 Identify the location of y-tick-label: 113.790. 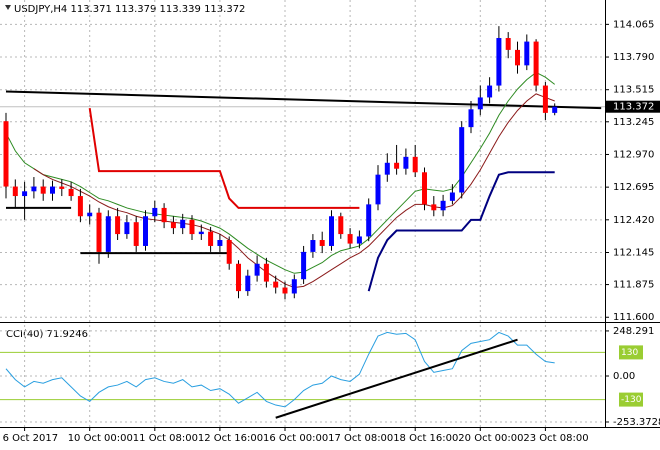
(633, 57).